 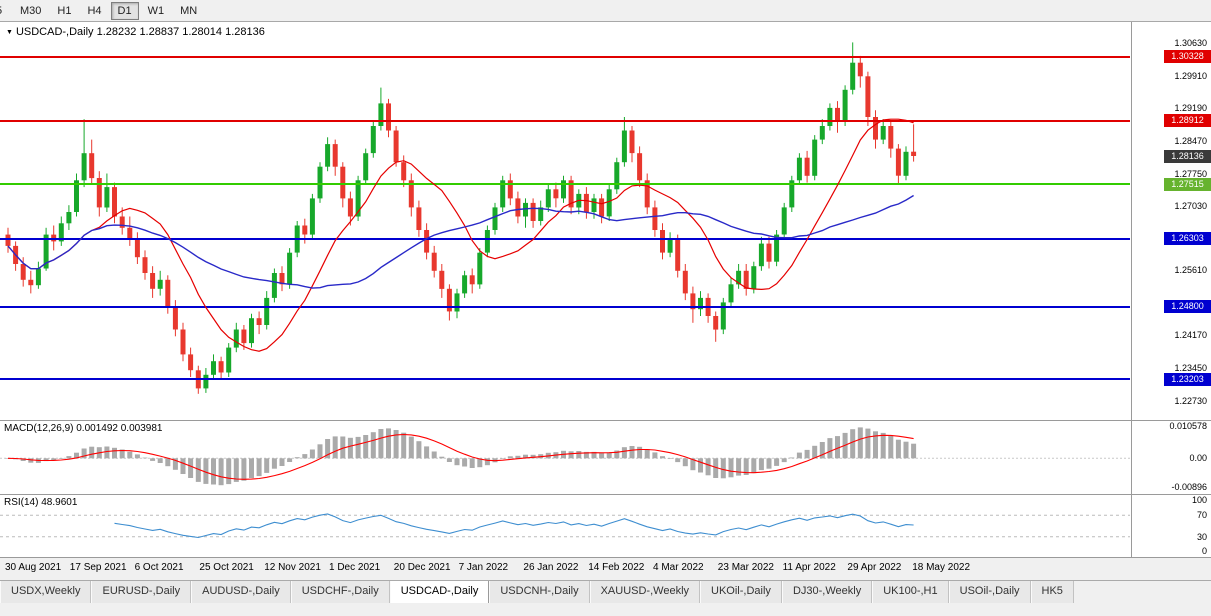 What do you see at coordinates (1187, 379) in the screenshot?
I see `price-tag: 1.23203` at bounding box center [1187, 379].